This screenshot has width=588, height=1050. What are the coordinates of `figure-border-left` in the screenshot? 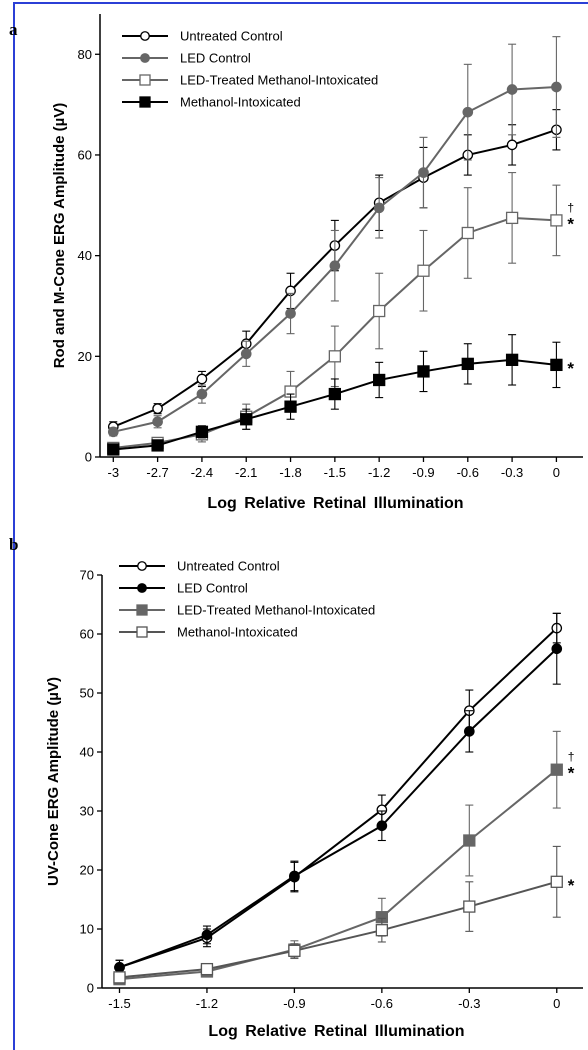 It's located at (14, 526).